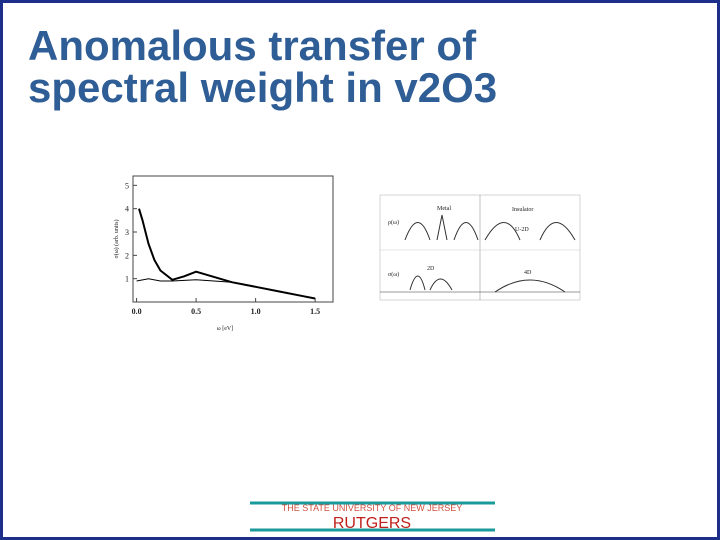  Describe the element at coordinates (431, 283) in the screenshot. I see `metal-sigma` at that location.